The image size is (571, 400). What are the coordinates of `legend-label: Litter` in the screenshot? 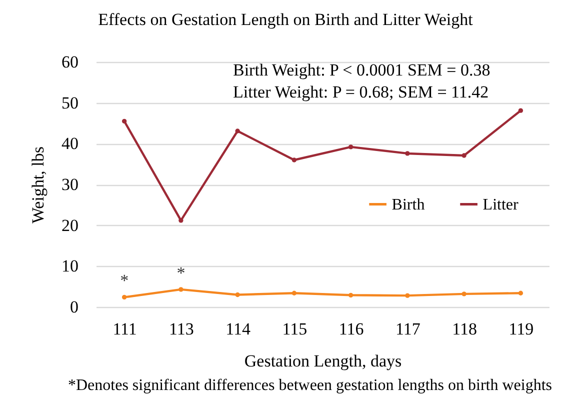 It's located at (501, 205).